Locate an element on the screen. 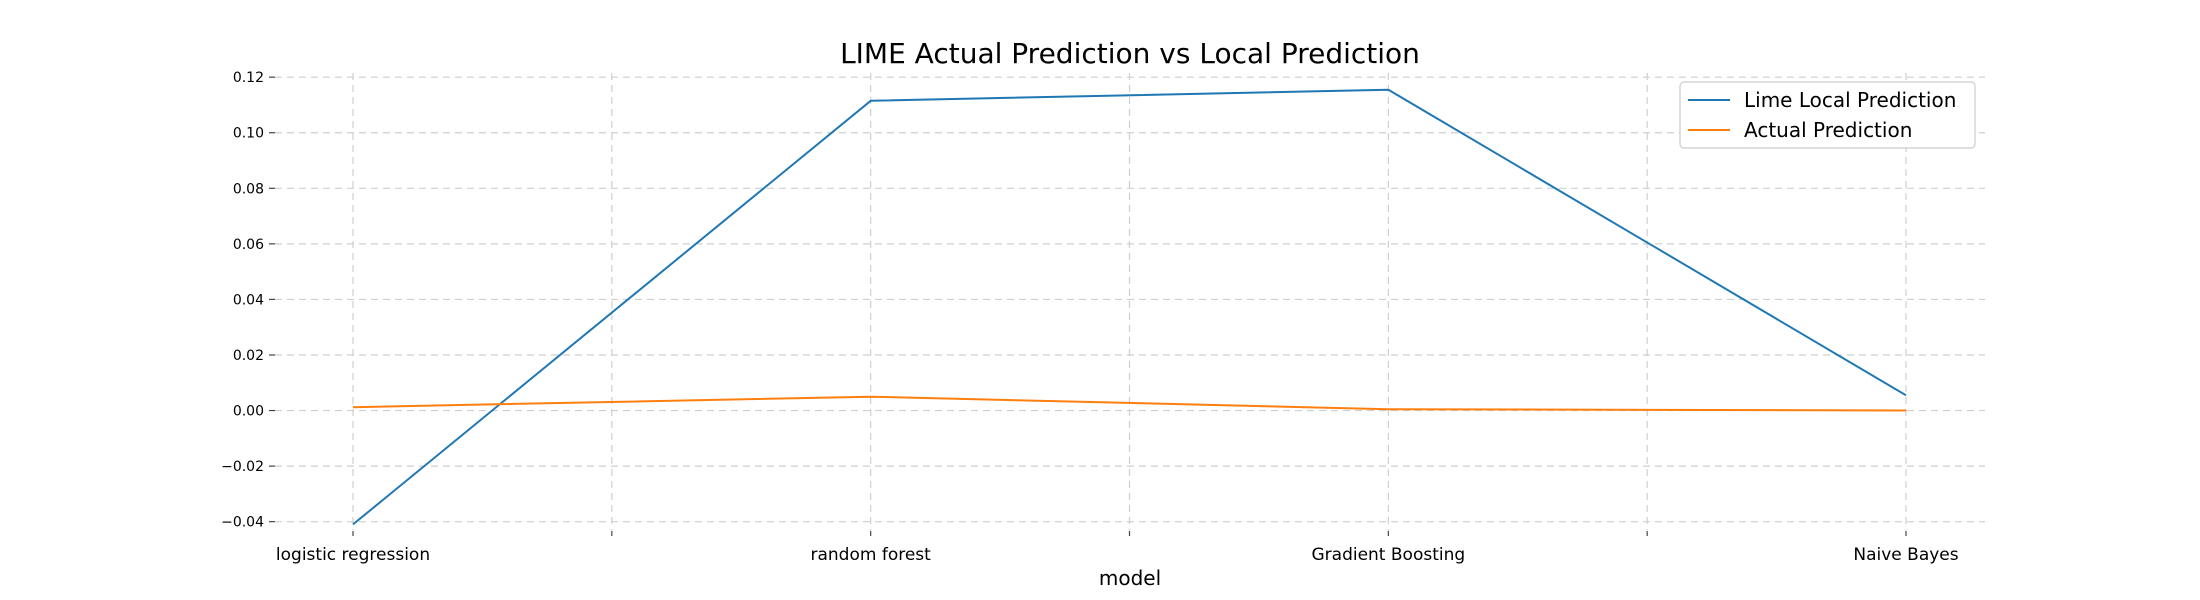 This screenshot has height=600, width=2200. x-tick-label: random forest is located at coordinates (871, 555).